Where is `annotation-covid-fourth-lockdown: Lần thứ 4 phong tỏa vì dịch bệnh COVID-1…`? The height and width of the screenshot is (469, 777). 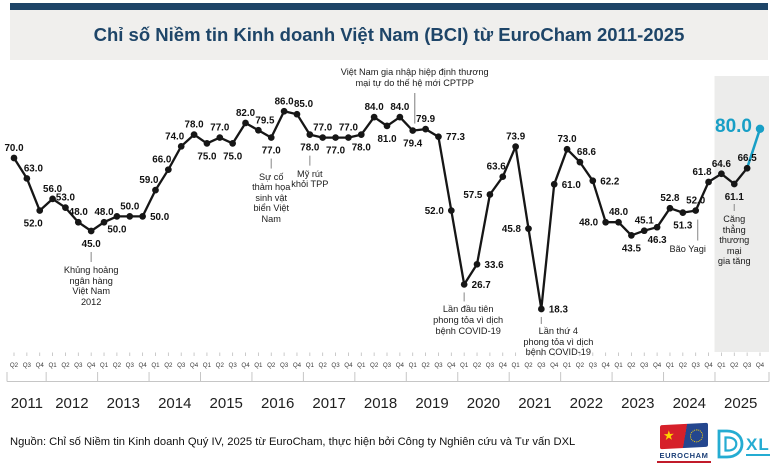
annotation-covid-fourth-lockdown: Lần thứ 4 phong tỏa vì dịch bệnh COVID-1… is located at coordinates (558, 341).